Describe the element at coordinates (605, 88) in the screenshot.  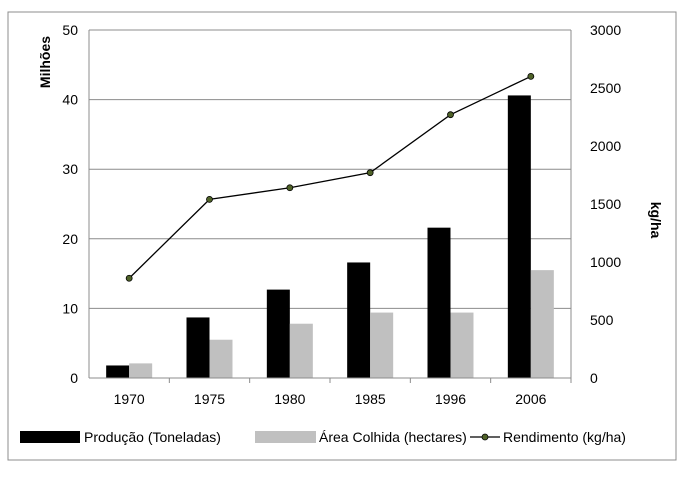
I see `right-tick-label: 2500` at that location.